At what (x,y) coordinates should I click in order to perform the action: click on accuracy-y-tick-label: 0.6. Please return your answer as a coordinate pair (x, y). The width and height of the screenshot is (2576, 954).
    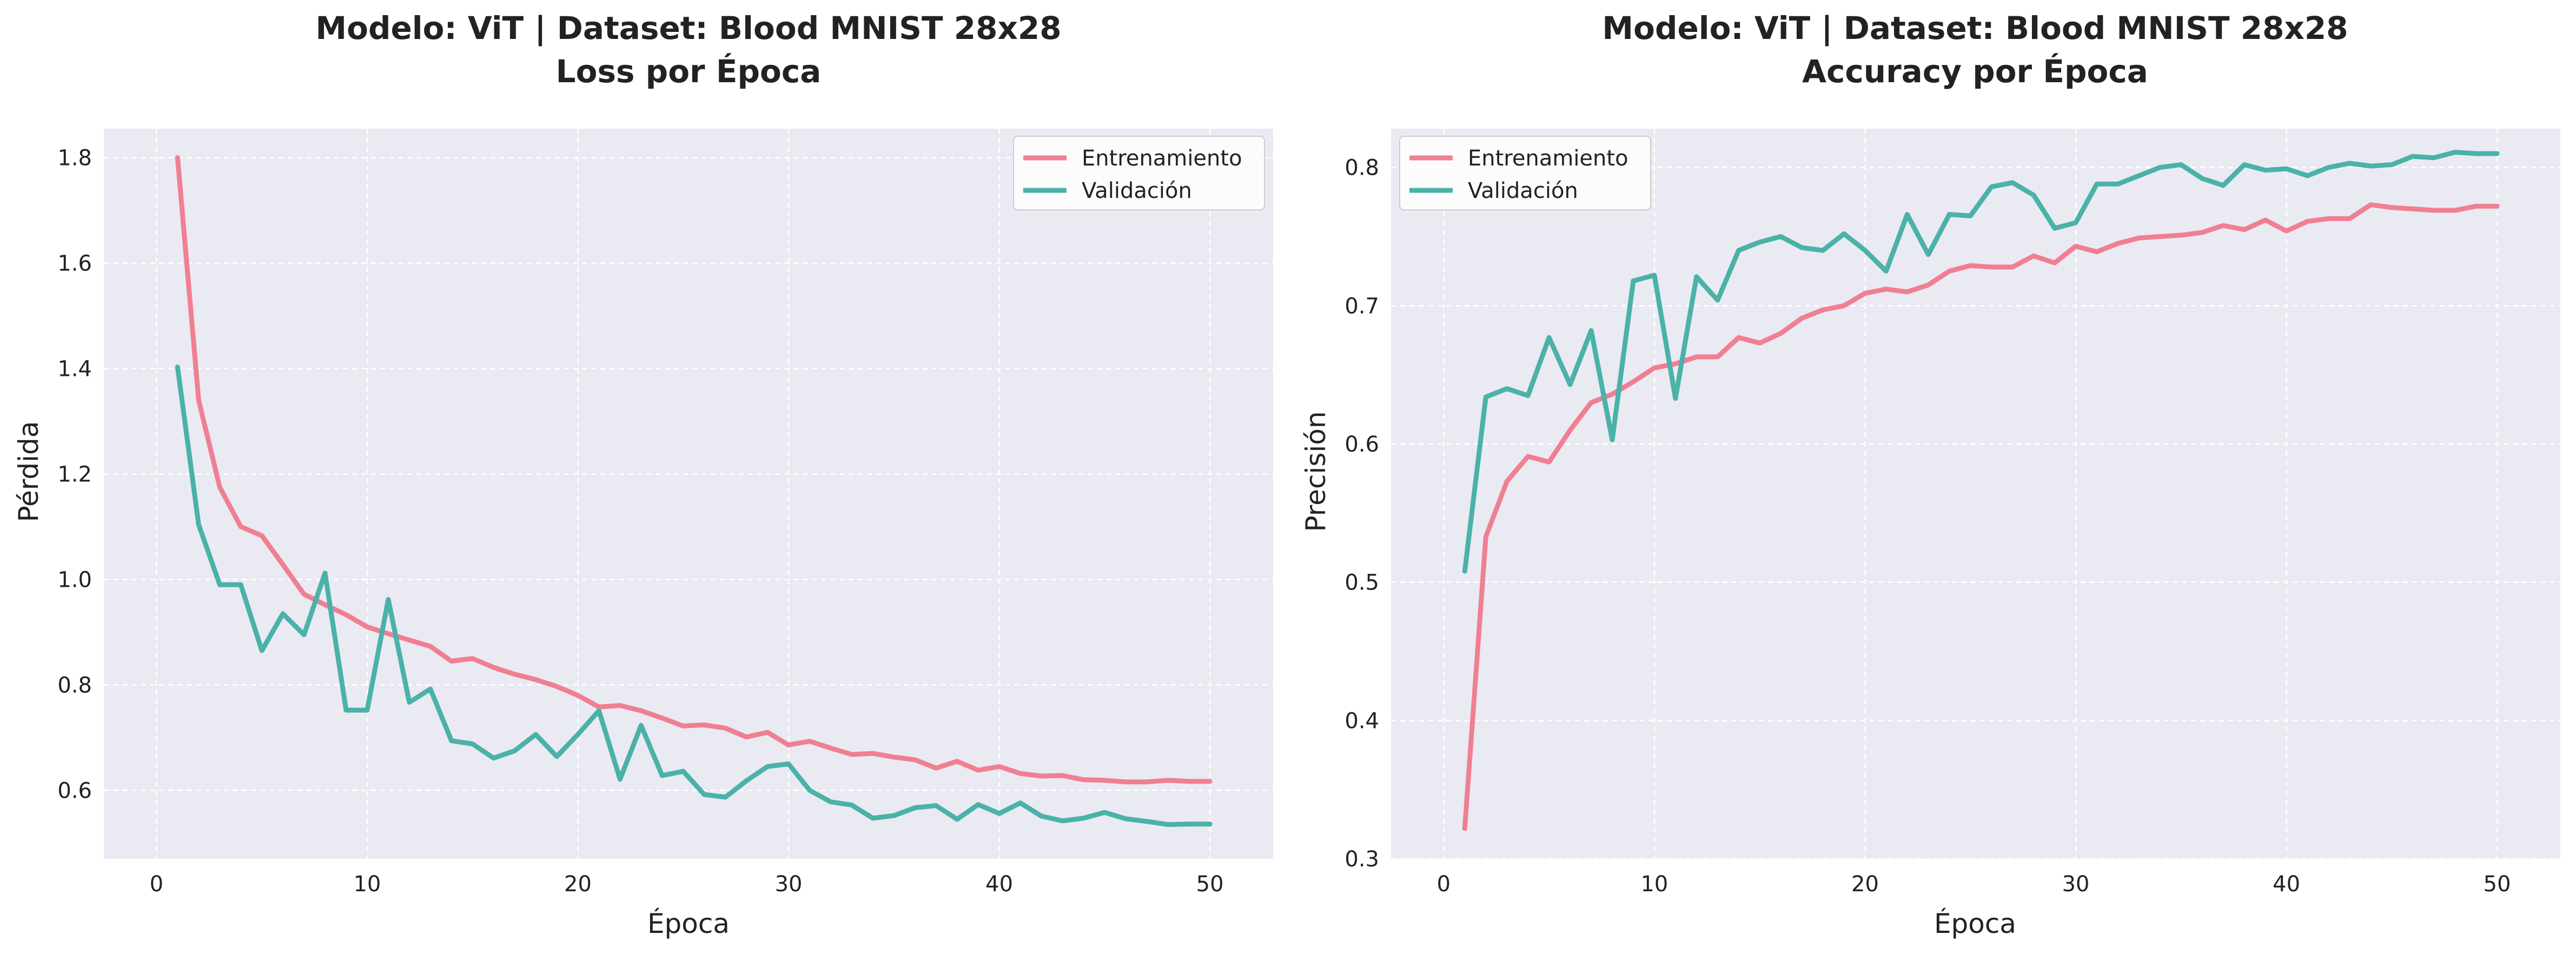
    Looking at the image, I should click on (1362, 444).